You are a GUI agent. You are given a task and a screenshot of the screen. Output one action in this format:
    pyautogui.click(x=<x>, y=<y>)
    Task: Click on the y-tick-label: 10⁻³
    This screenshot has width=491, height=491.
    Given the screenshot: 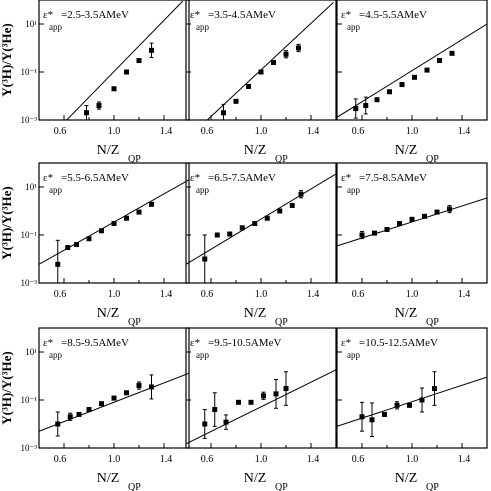 What is the action you would take?
    pyautogui.click(x=29, y=283)
    